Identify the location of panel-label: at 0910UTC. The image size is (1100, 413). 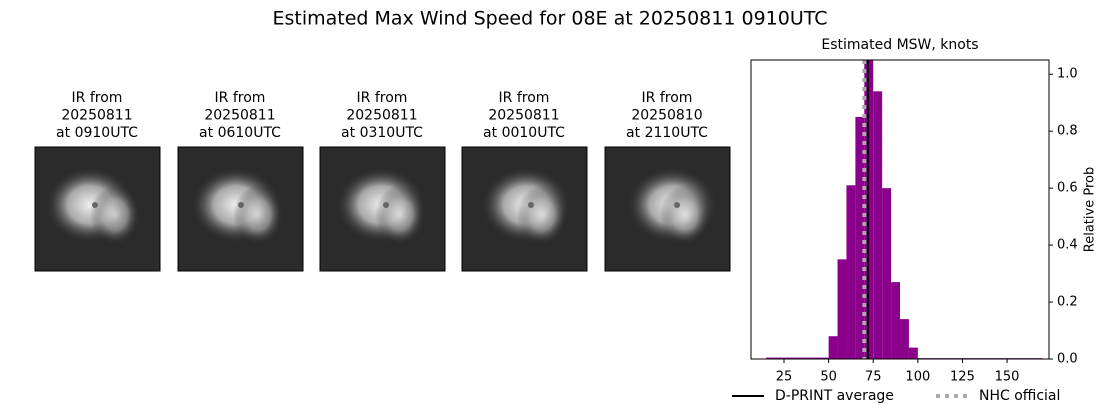
(97, 133).